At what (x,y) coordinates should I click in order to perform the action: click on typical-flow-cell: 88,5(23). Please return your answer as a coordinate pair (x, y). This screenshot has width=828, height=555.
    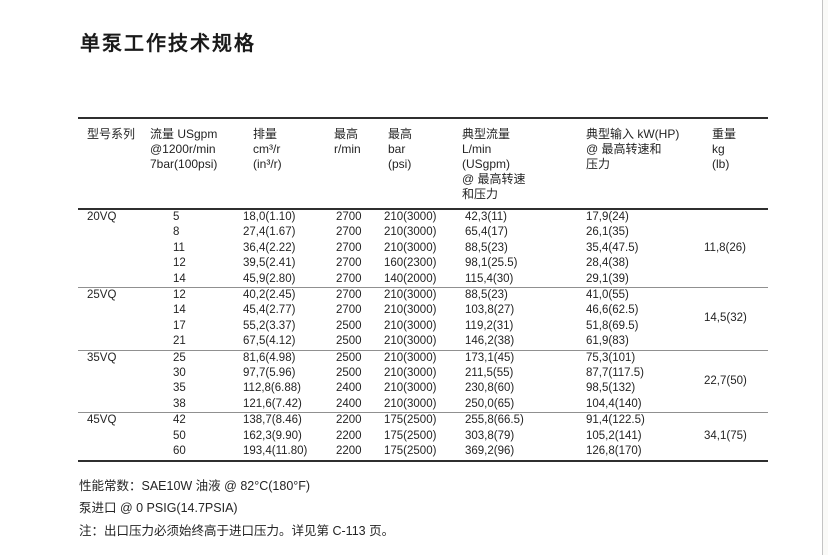
    Looking at the image, I should click on (486, 247).